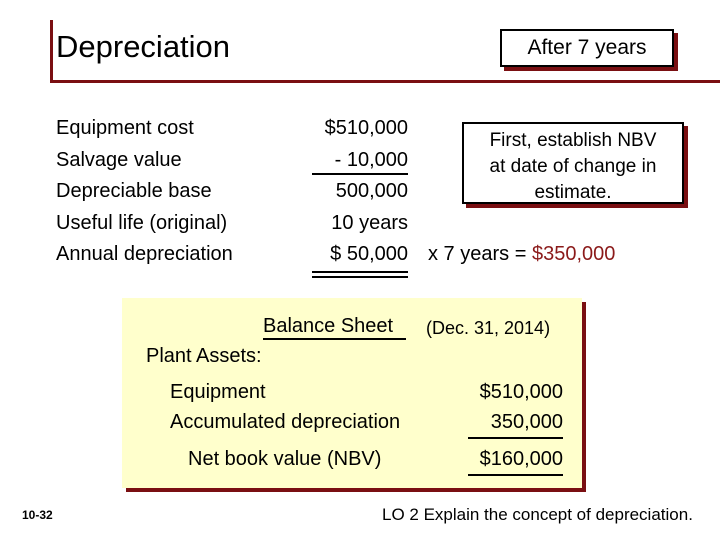 This screenshot has width=720, height=540. What do you see at coordinates (334, 339) in the screenshot?
I see `balance-sheet-title-underline` at bounding box center [334, 339].